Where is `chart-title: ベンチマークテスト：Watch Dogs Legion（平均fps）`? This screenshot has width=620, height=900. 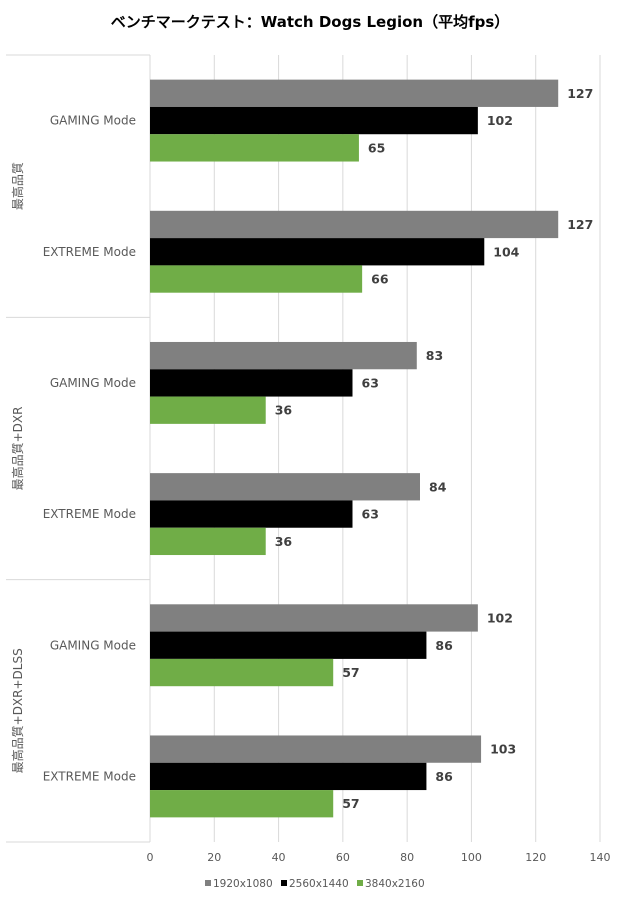 chart-title: ベンチマークテスト：Watch Dogs Legion（平均fps） is located at coordinates (310, 22).